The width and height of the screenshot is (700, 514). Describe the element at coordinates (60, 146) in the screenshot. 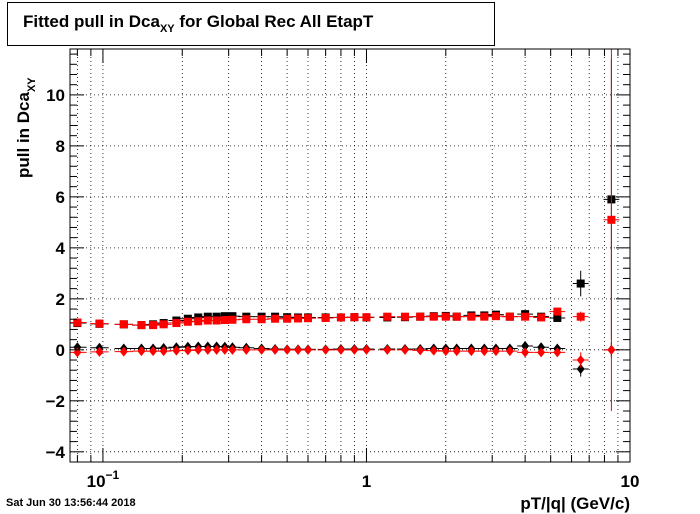

I see `y-tick-label: 8` at that location.